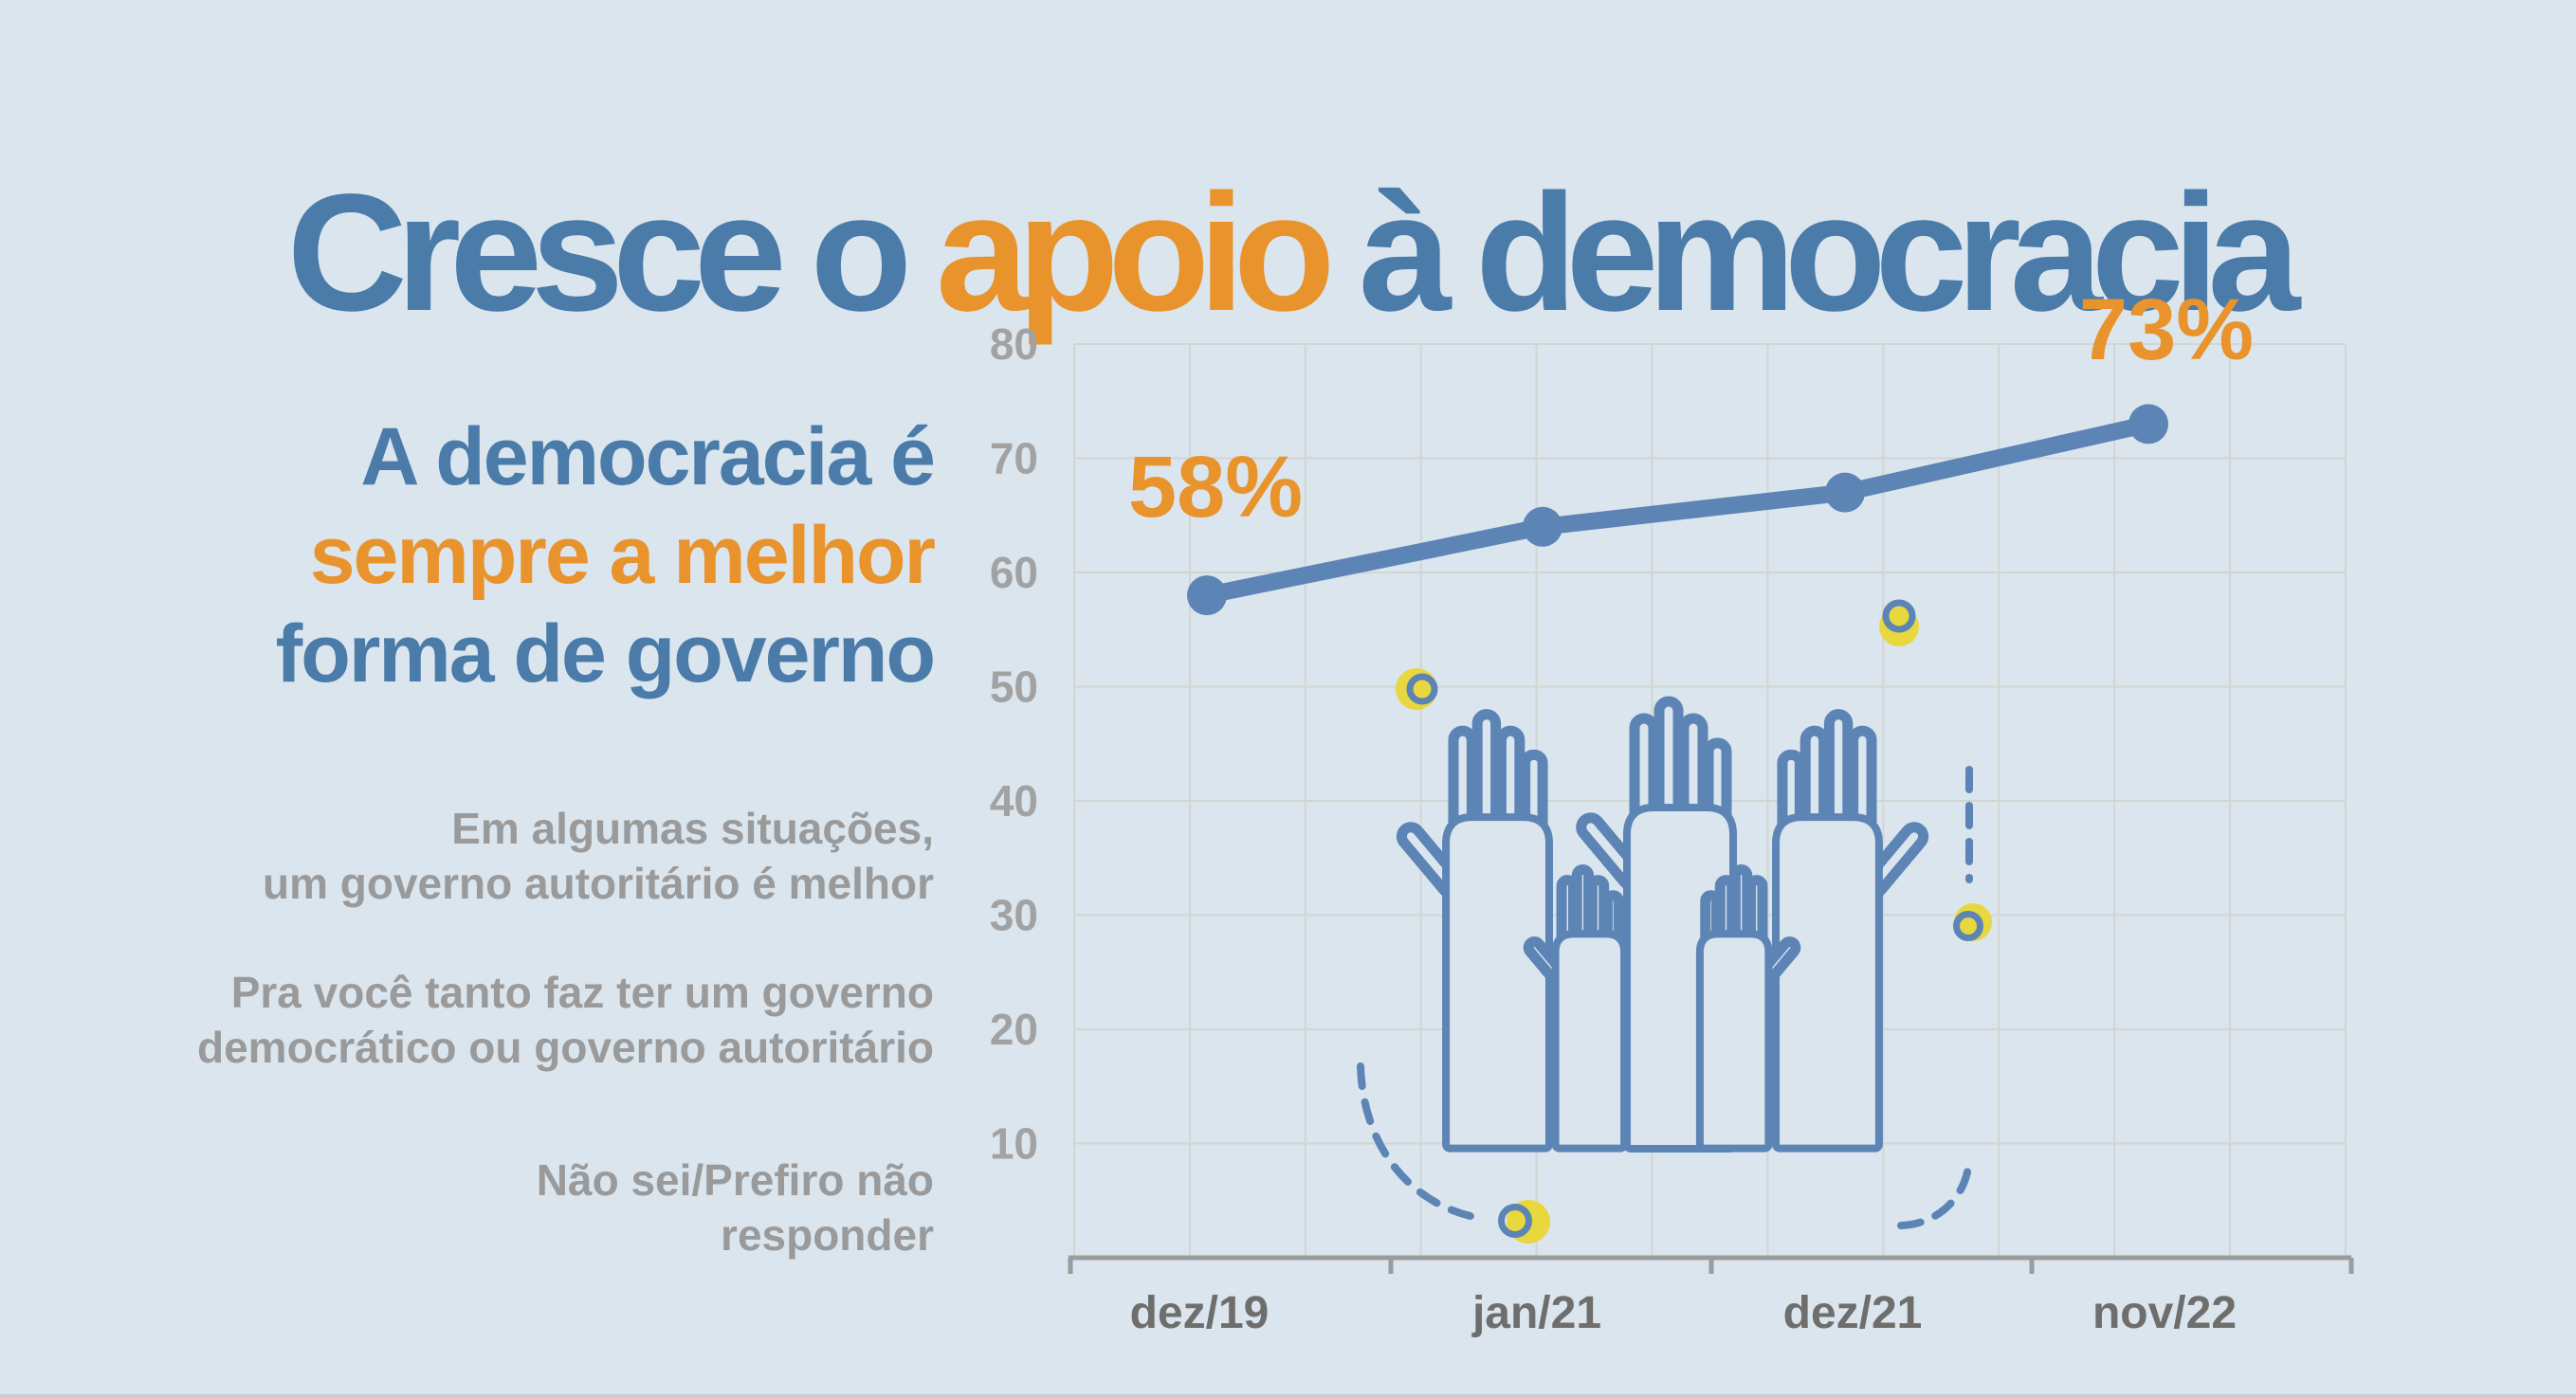 The height and width of the screenshot is (1398, 2576). What do you see at coordinates (1853, 930) in the screenshot?
I see `raised-hand-icon` at bounding box center [1853, 930].